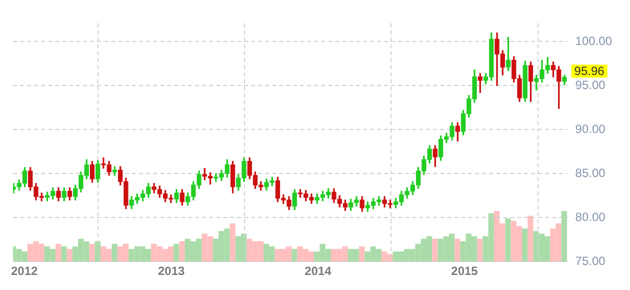  What do you see at coordinates (590, 129) in the screenshot?
I see `y-tick-label: 90.00` at bounding box center [590, 129].